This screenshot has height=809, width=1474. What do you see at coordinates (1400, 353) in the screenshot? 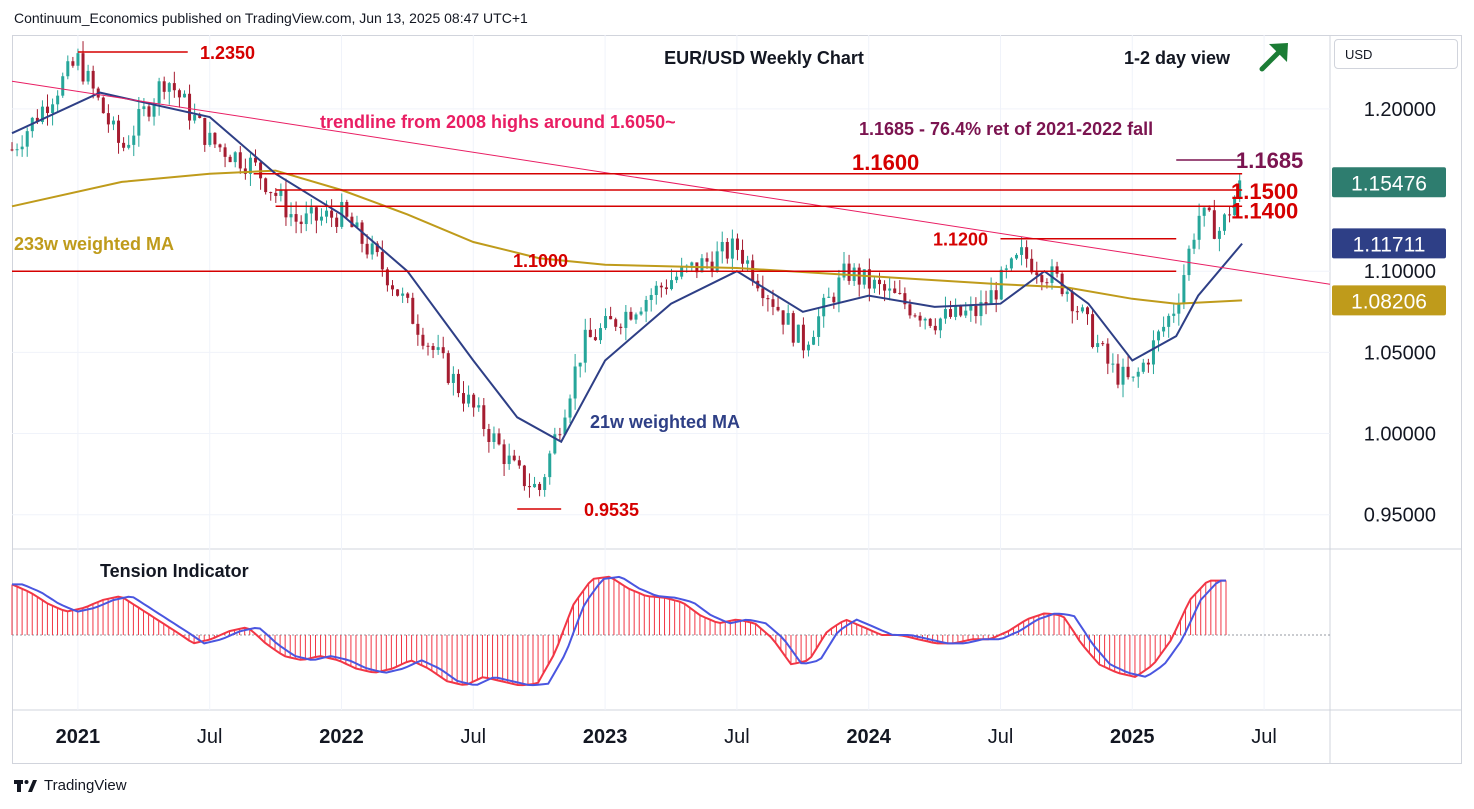
I see `y-tick-label: 1.05000` at bounding box center [1400, 353].